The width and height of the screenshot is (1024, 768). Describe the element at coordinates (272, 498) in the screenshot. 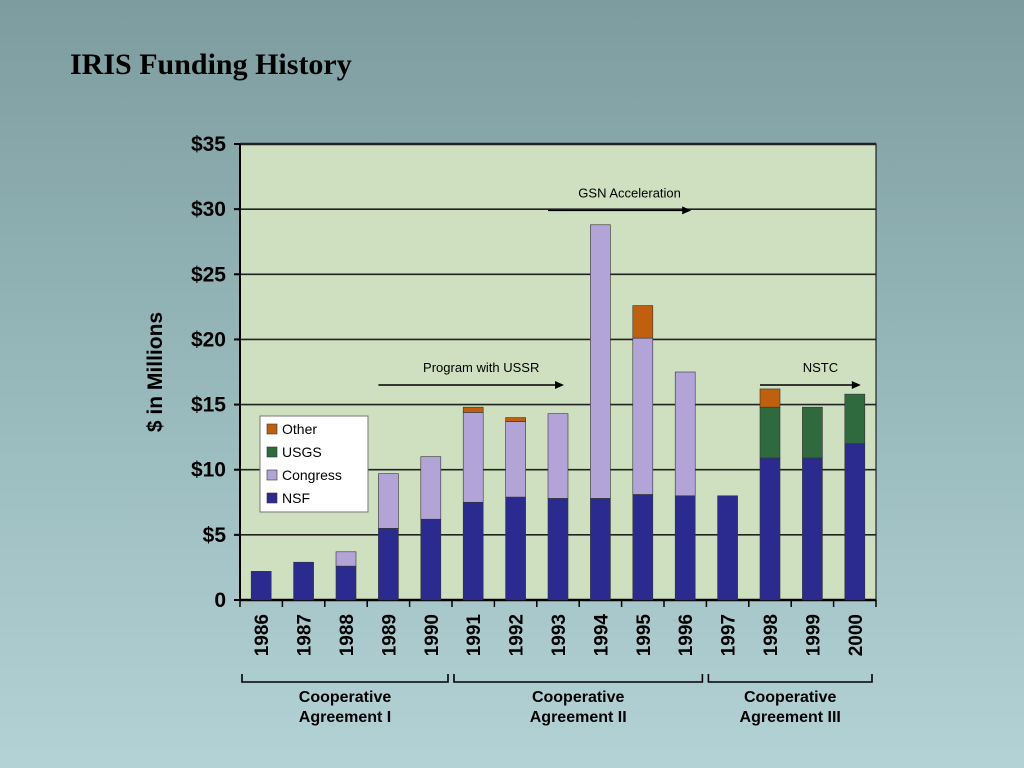

I see `legend-swatch-nsf` at that location.